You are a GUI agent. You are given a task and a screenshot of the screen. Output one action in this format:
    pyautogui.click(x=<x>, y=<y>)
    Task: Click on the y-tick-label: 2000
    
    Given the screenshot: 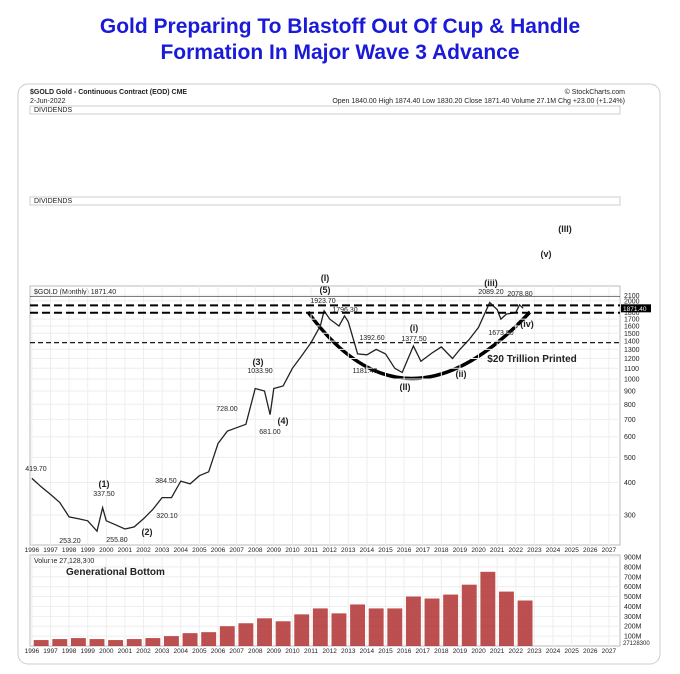 What is the action you would take?
    pyautogui.click(x=632, y=301)
    